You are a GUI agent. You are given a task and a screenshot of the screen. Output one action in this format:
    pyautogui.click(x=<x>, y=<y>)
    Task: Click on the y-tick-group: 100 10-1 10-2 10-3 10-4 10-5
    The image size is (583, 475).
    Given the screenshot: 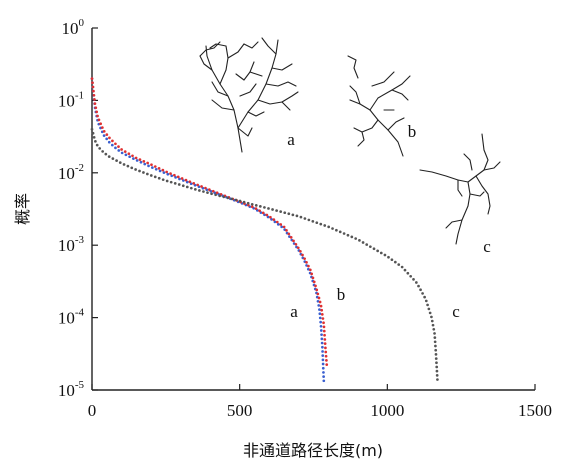 What is the action you would take?
    pyautogui.click(x=78, y=208)
    